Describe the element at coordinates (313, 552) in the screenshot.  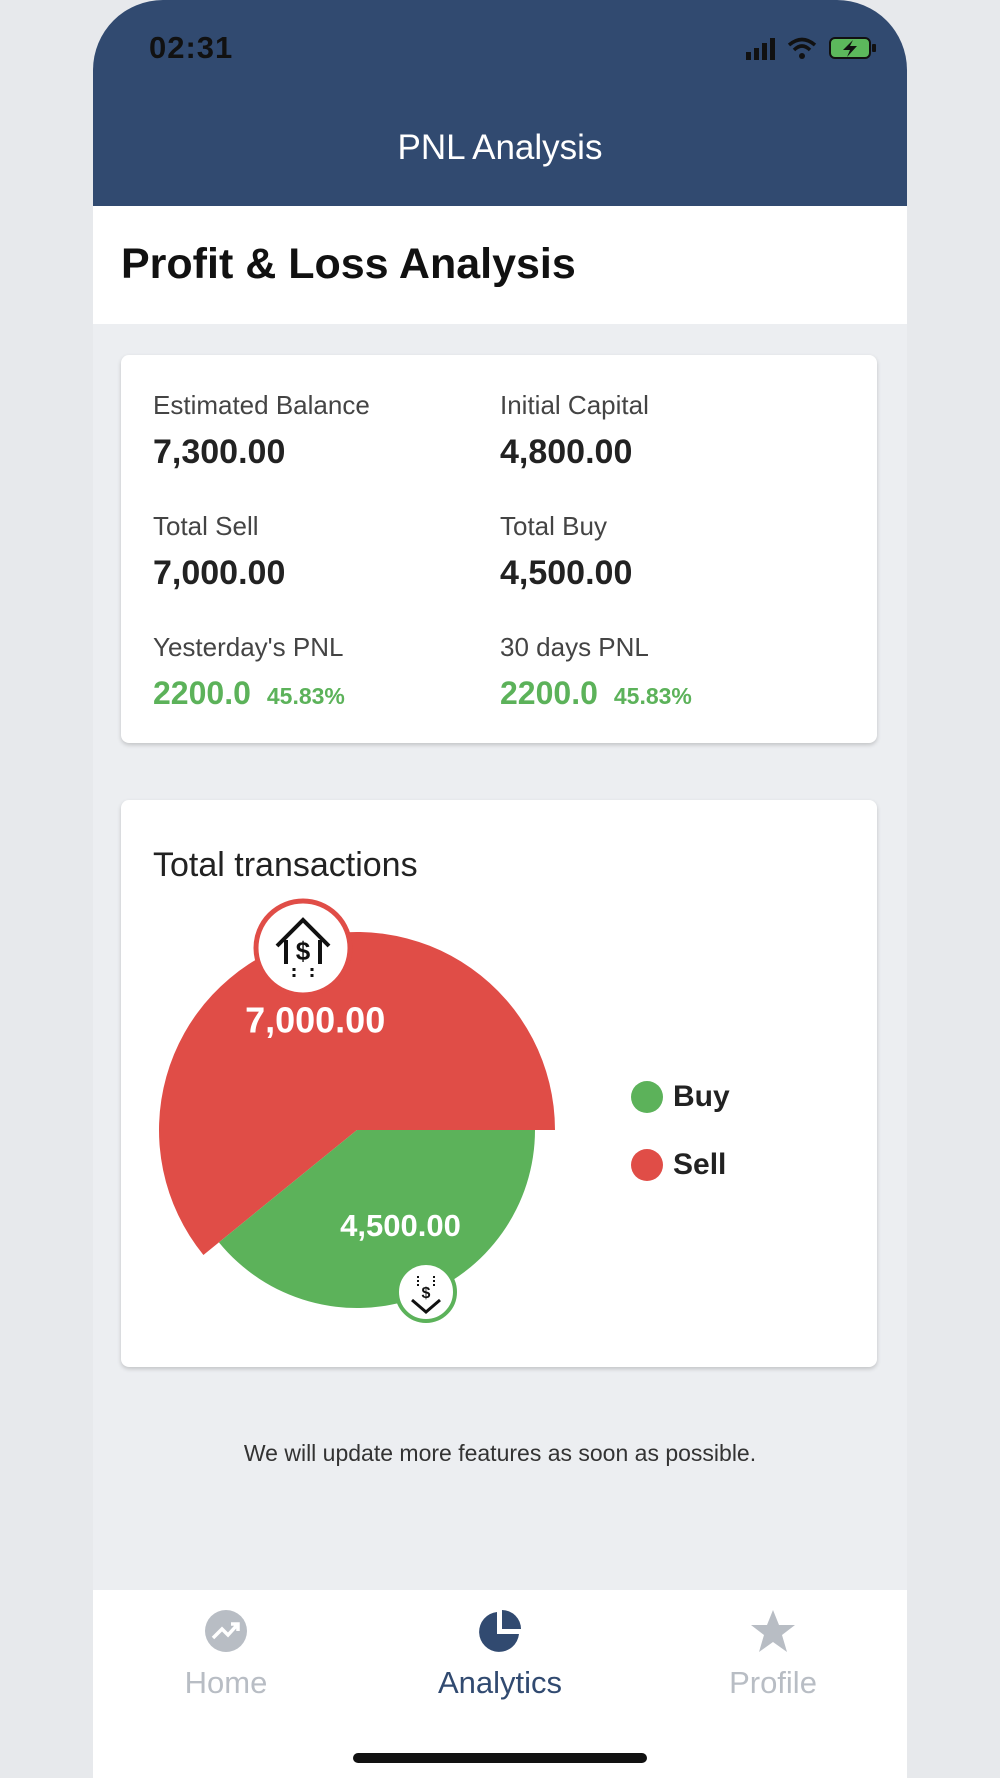
I see `total-sell: Total Sell 7,000.00` at that location.